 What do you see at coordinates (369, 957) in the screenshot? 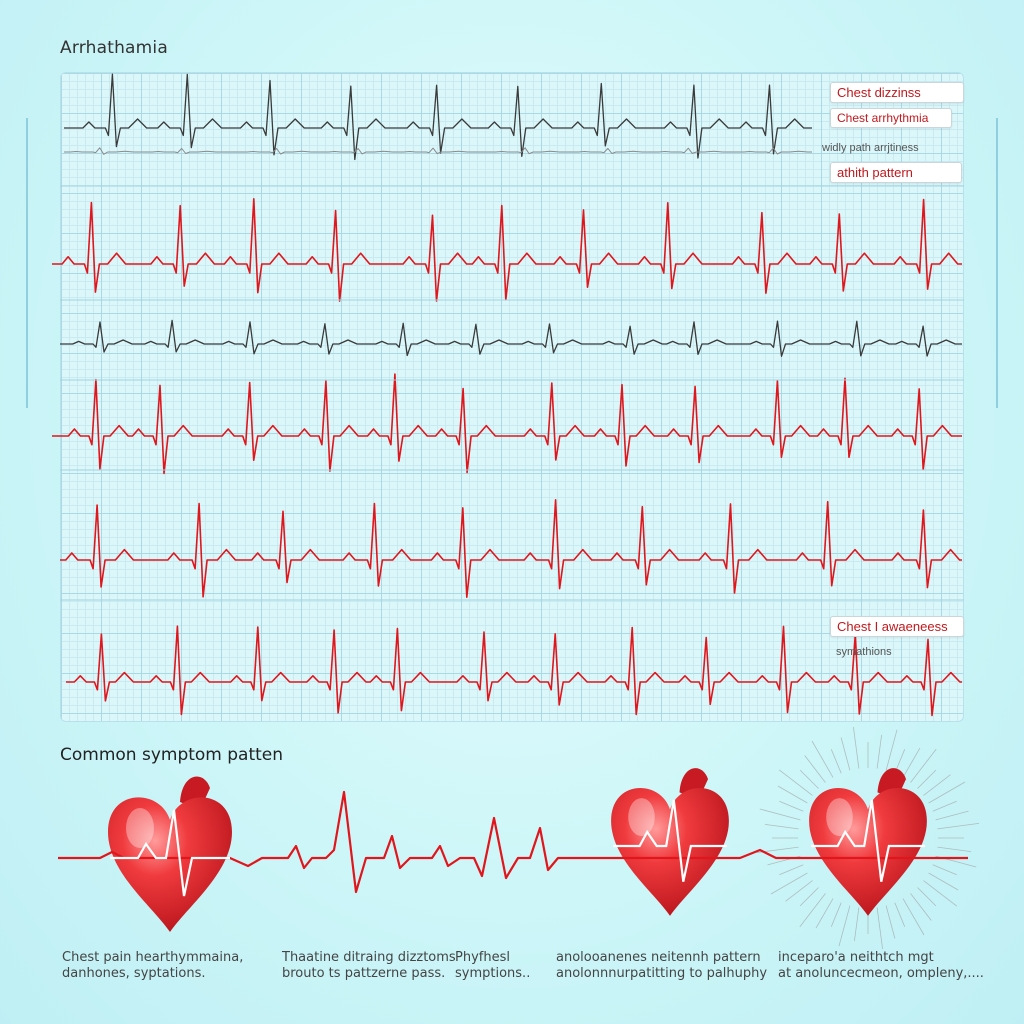
I see `caption-line: Thaatine ditraing dizztoms` at bounding box center [369, 957].